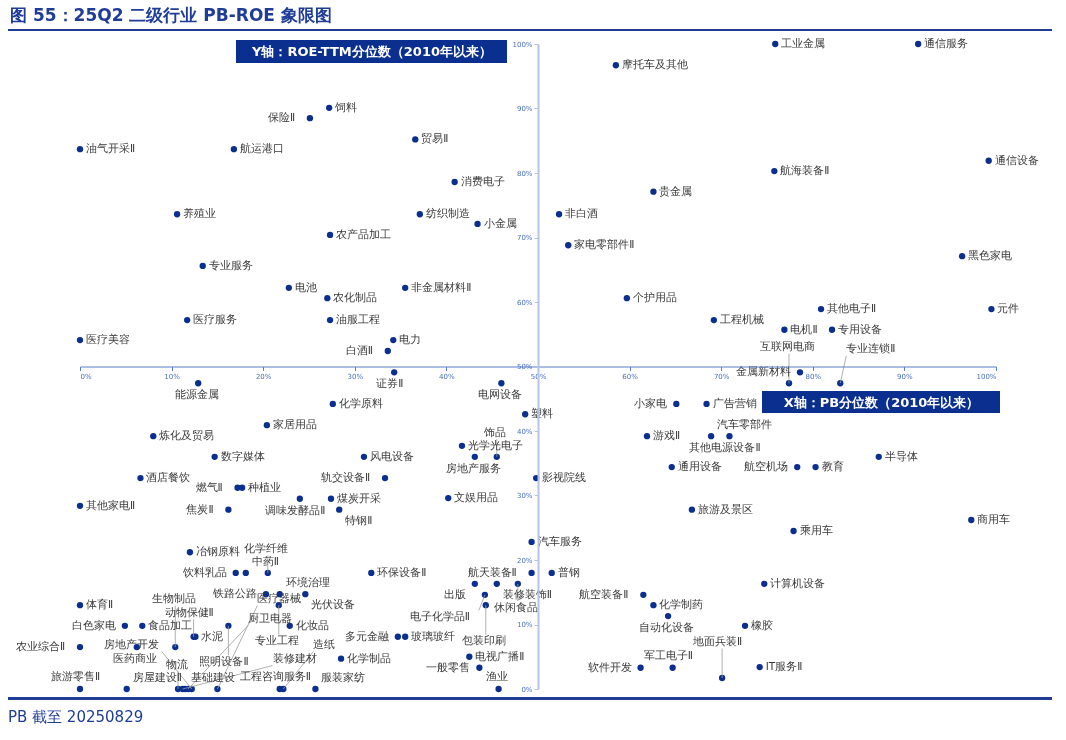 This screenshot has width=1066, height=740. What do you see at coordinates (500, 655) in the screenshot?
I see `annotation: 电视广播Ⅱ` at bounding box center [500, 655].